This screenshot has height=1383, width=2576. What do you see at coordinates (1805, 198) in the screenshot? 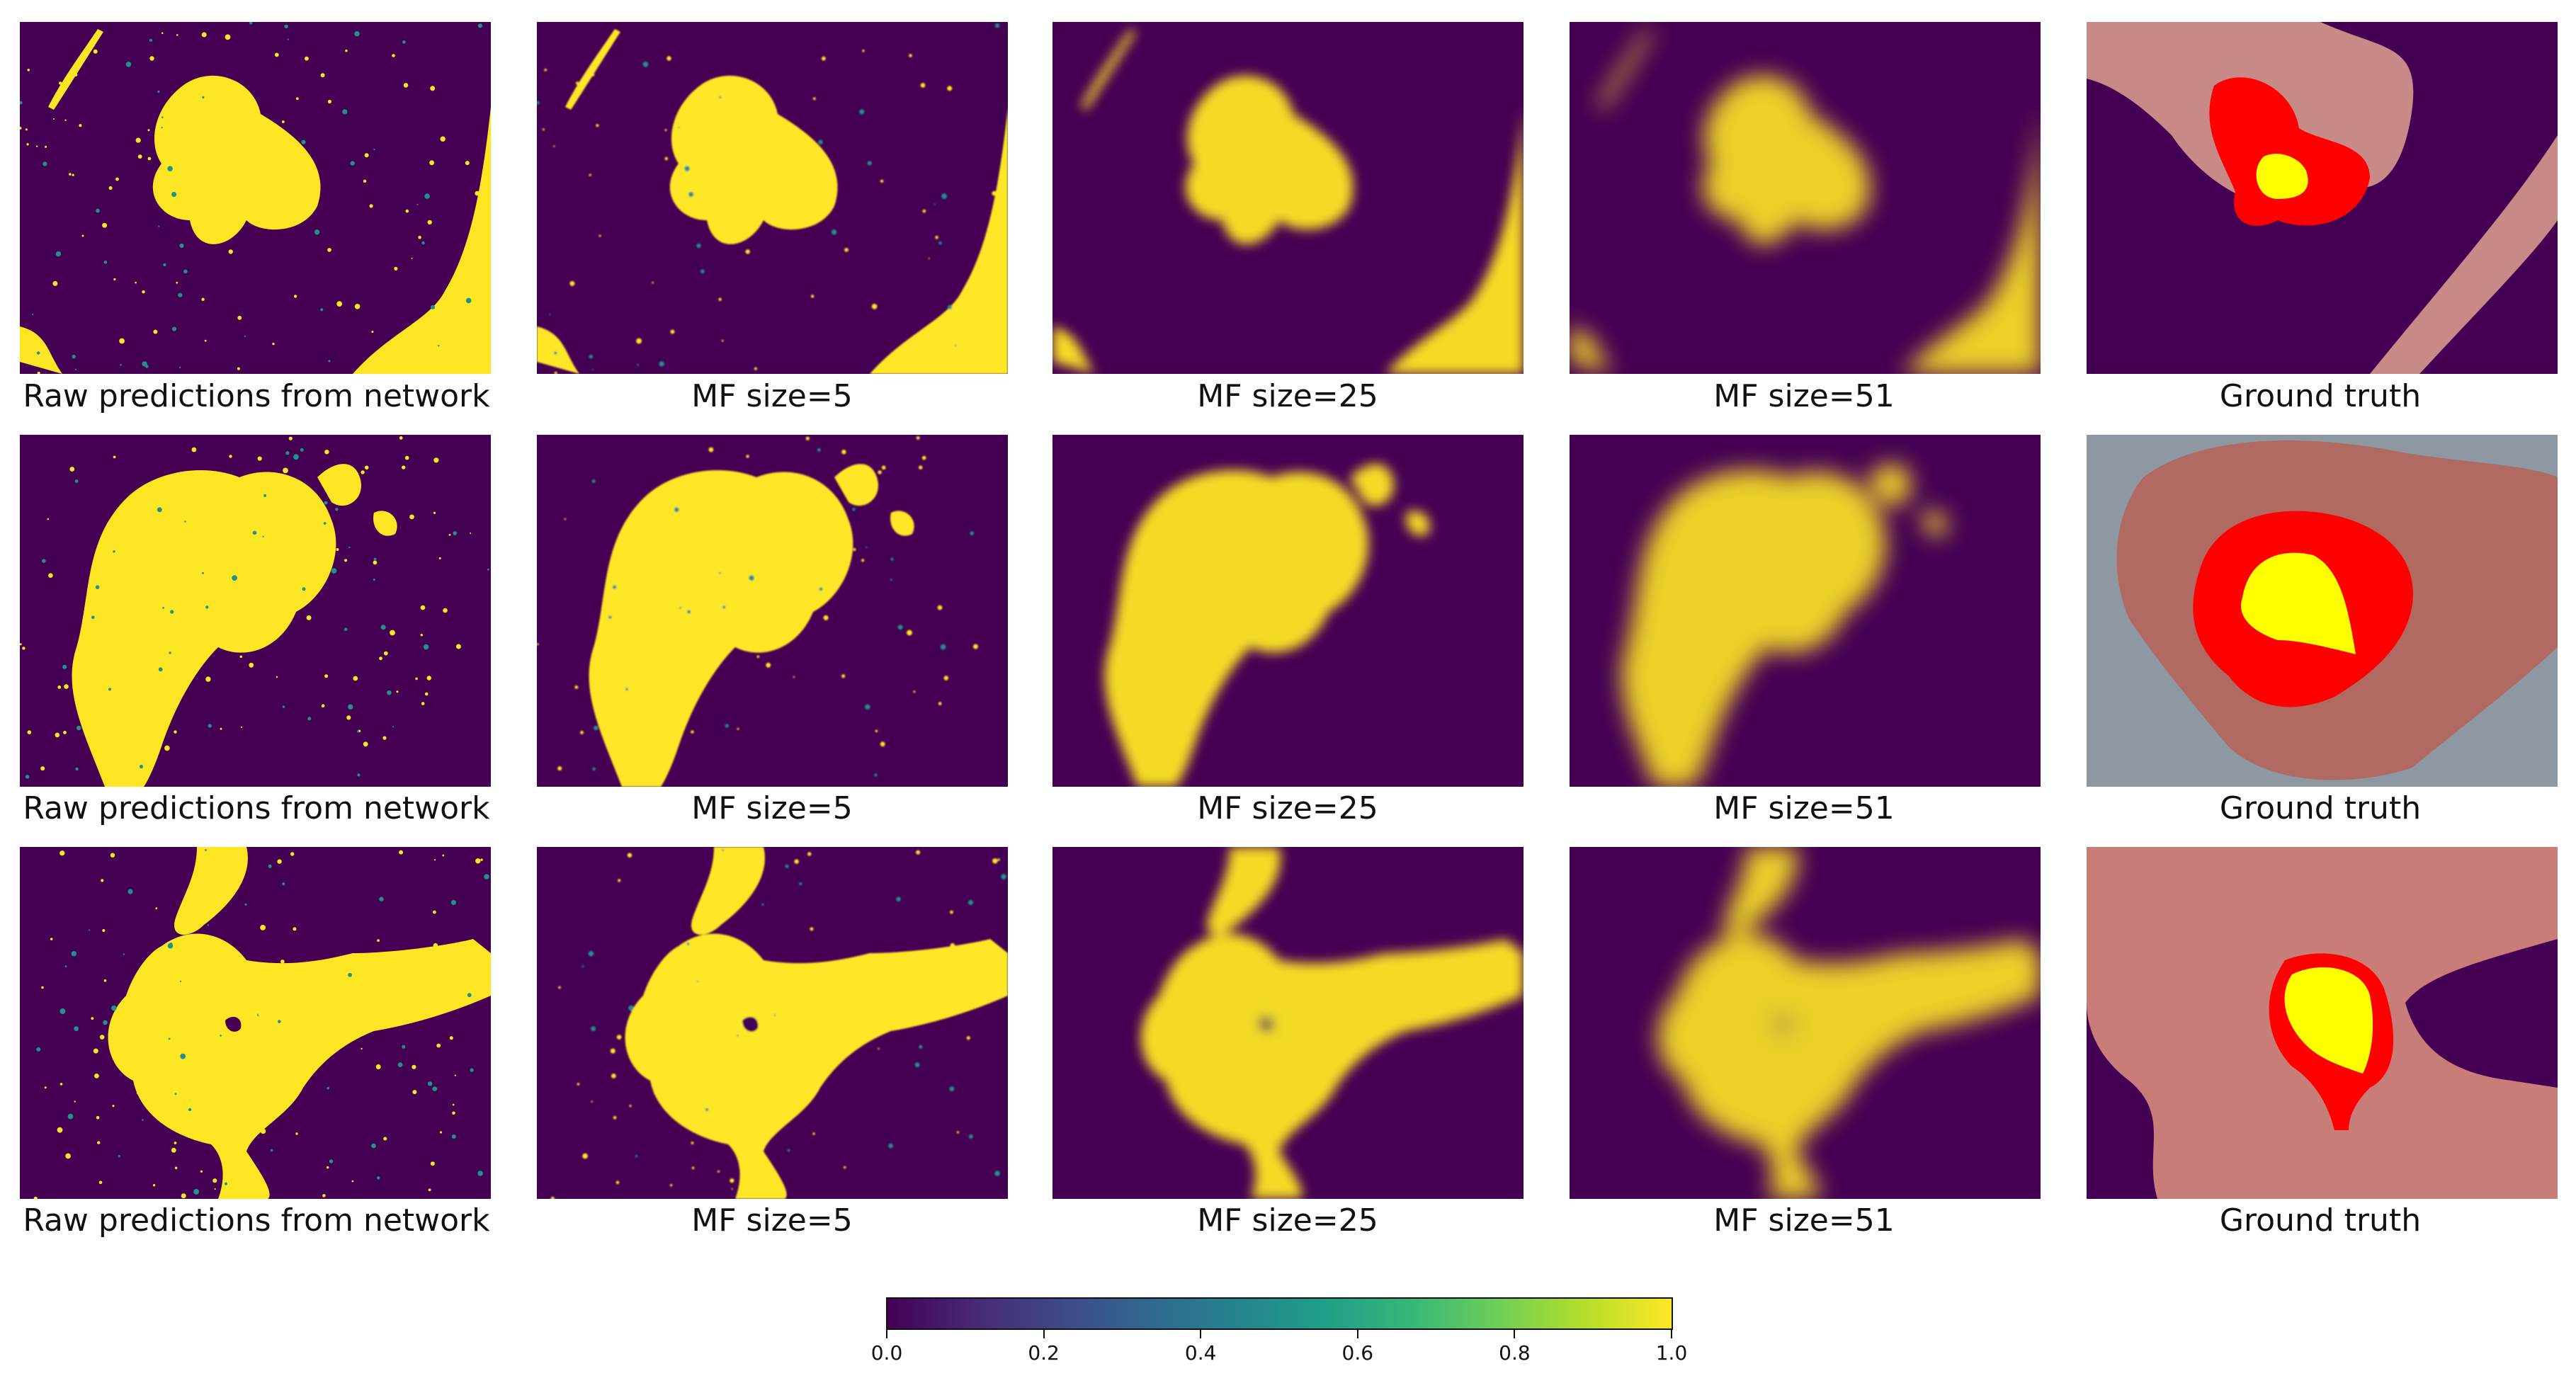
I see `panel-r1-c4-image` at bounding box center [1805, 198].